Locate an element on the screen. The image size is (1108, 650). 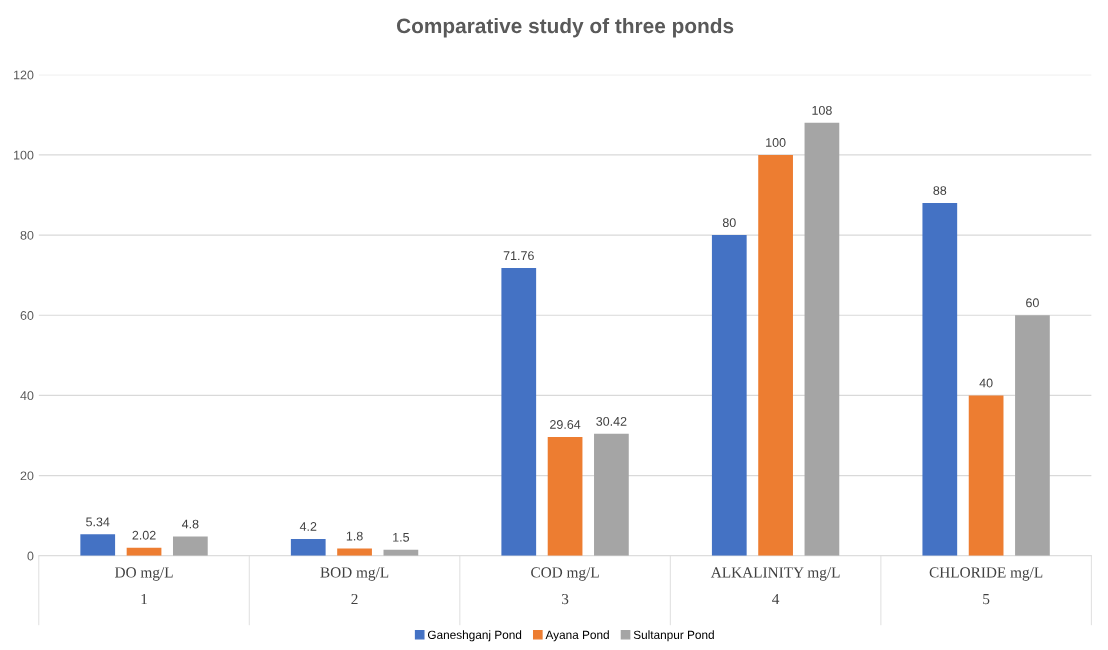
data-label: 80 is located at coordinates (729, 223).